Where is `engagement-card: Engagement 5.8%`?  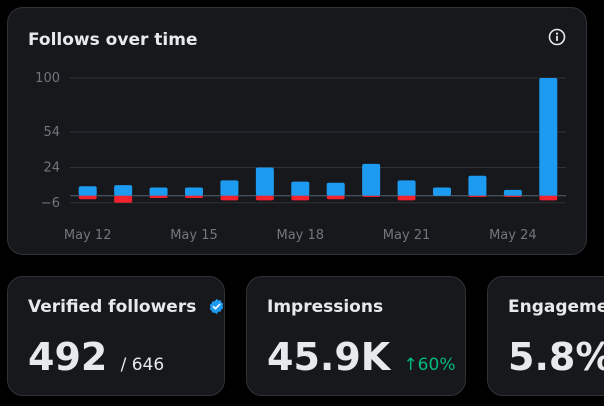 engagement-card: Engagement 5.8% is located at coordinates (545, 336).